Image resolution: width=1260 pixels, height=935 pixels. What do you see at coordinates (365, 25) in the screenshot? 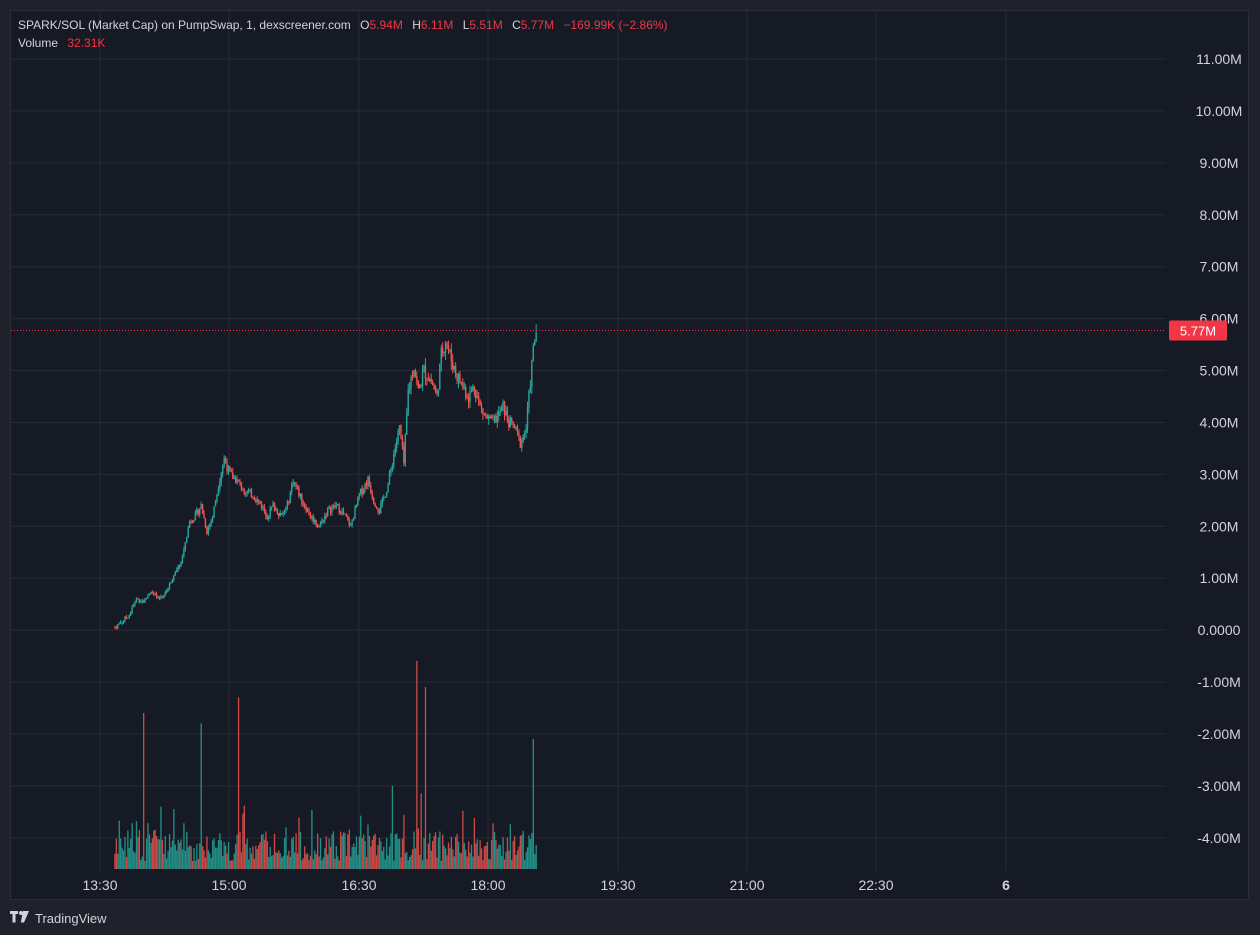
I see `open-label: O` at bounding box center [365, 25].